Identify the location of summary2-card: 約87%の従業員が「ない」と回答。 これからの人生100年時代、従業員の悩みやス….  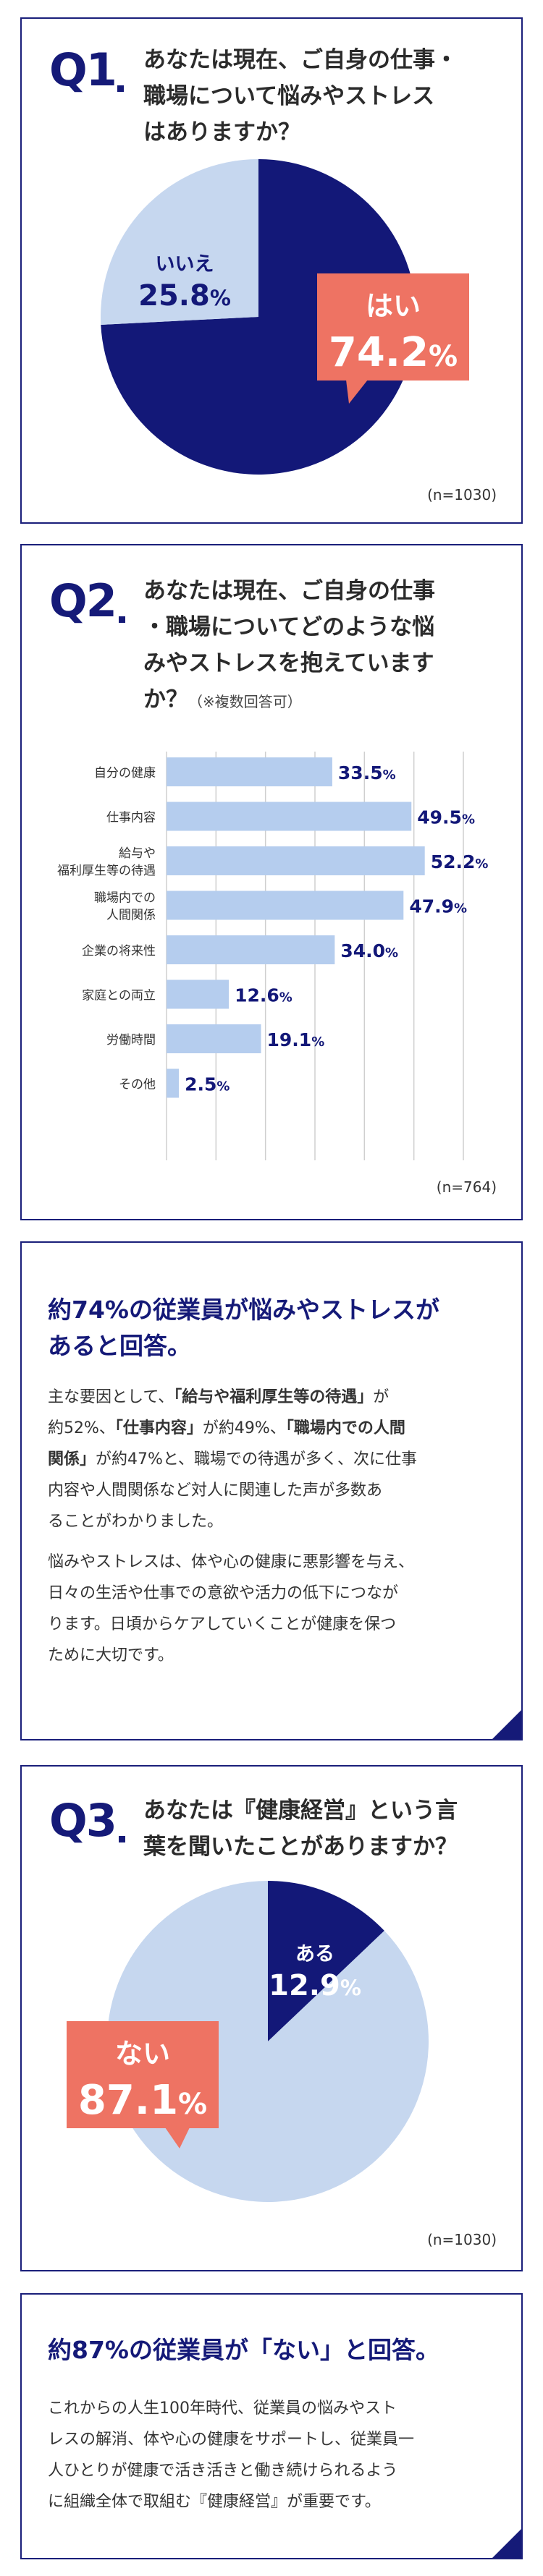
(271, 2426).